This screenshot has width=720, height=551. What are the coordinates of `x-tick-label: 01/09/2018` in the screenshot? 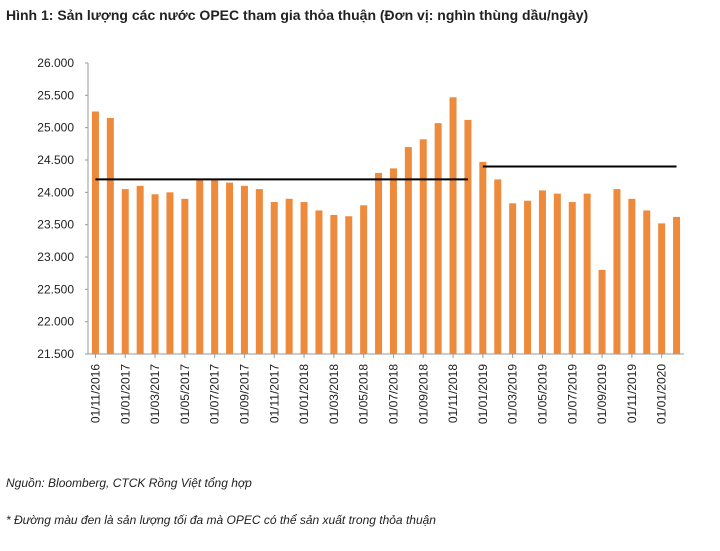 It's located at (423, 394).